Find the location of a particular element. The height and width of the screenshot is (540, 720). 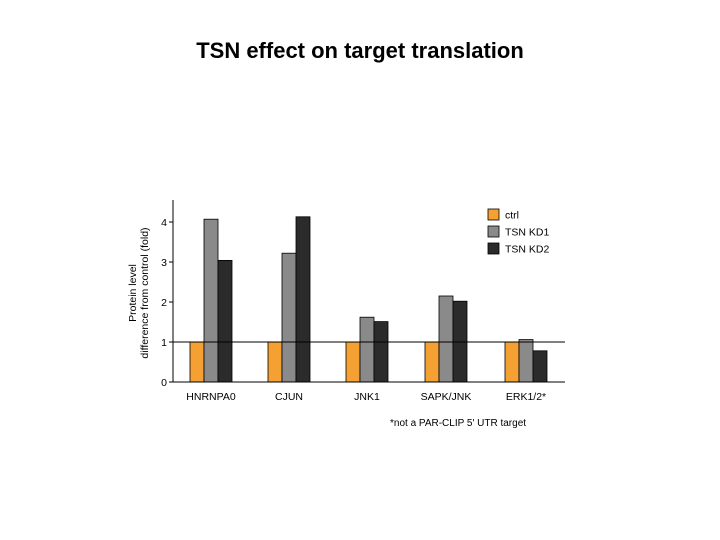

legend-label: ctrl is located at coordinates (512, 216).